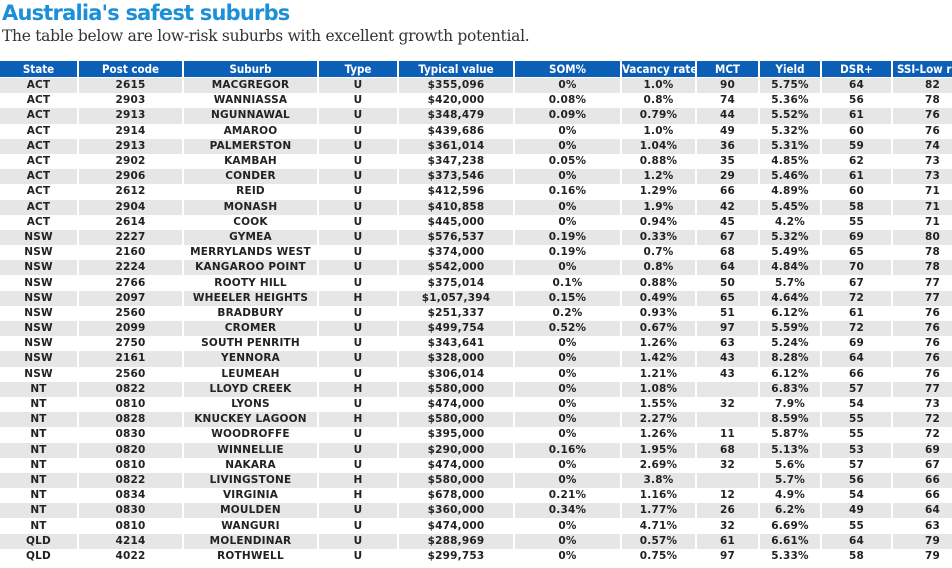  Describe the element at coordinates (567, 69) in the screenshot. I see `column-header-som: SOM%` at that location.